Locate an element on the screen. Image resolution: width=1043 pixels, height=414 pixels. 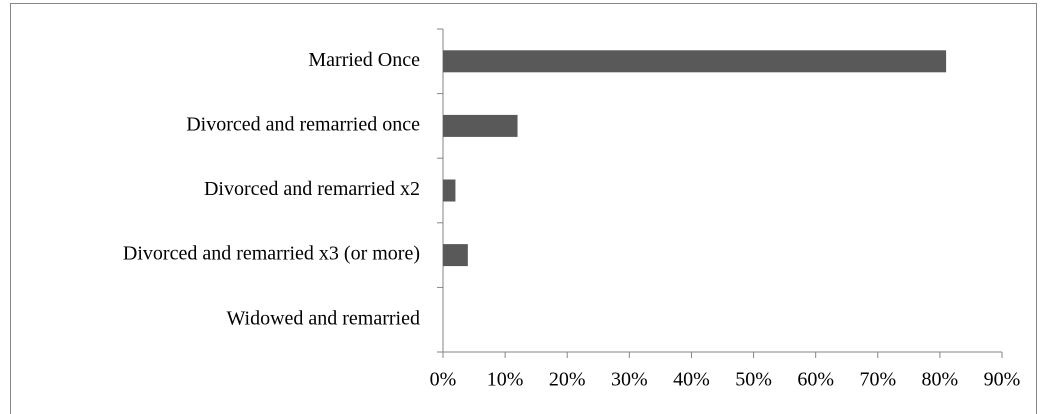
x-tick-label: 20% is located at coordinates (567, 380).